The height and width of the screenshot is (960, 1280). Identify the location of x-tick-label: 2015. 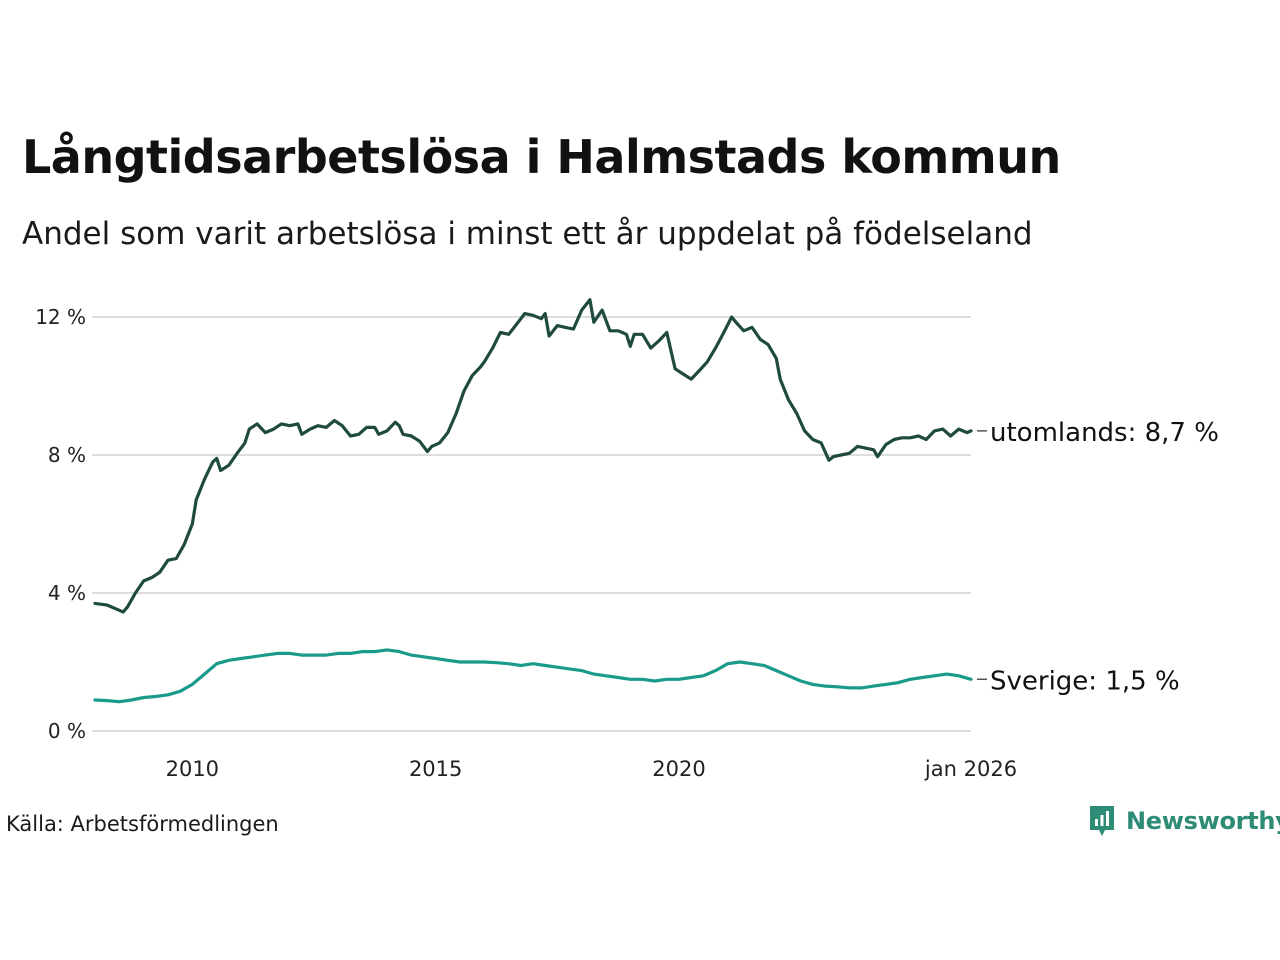
(435, 769).